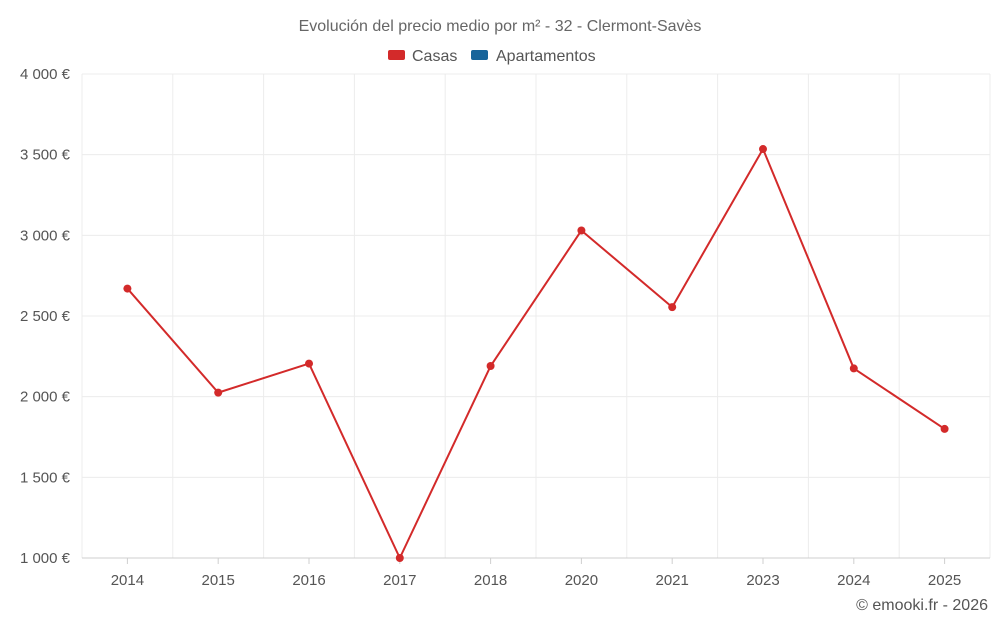 The width and height of the screenshot is (1000, 625). I want to click on y-tick-label: 1 500 €, so click(45, 477).